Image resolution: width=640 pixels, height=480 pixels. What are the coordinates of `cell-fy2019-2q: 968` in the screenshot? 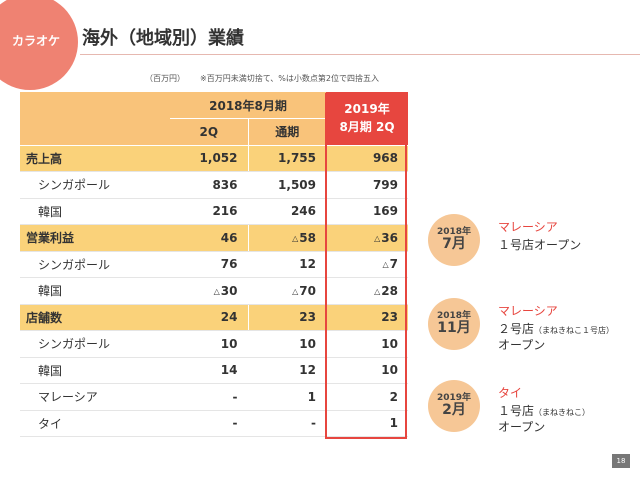 It's located at (367, 158).